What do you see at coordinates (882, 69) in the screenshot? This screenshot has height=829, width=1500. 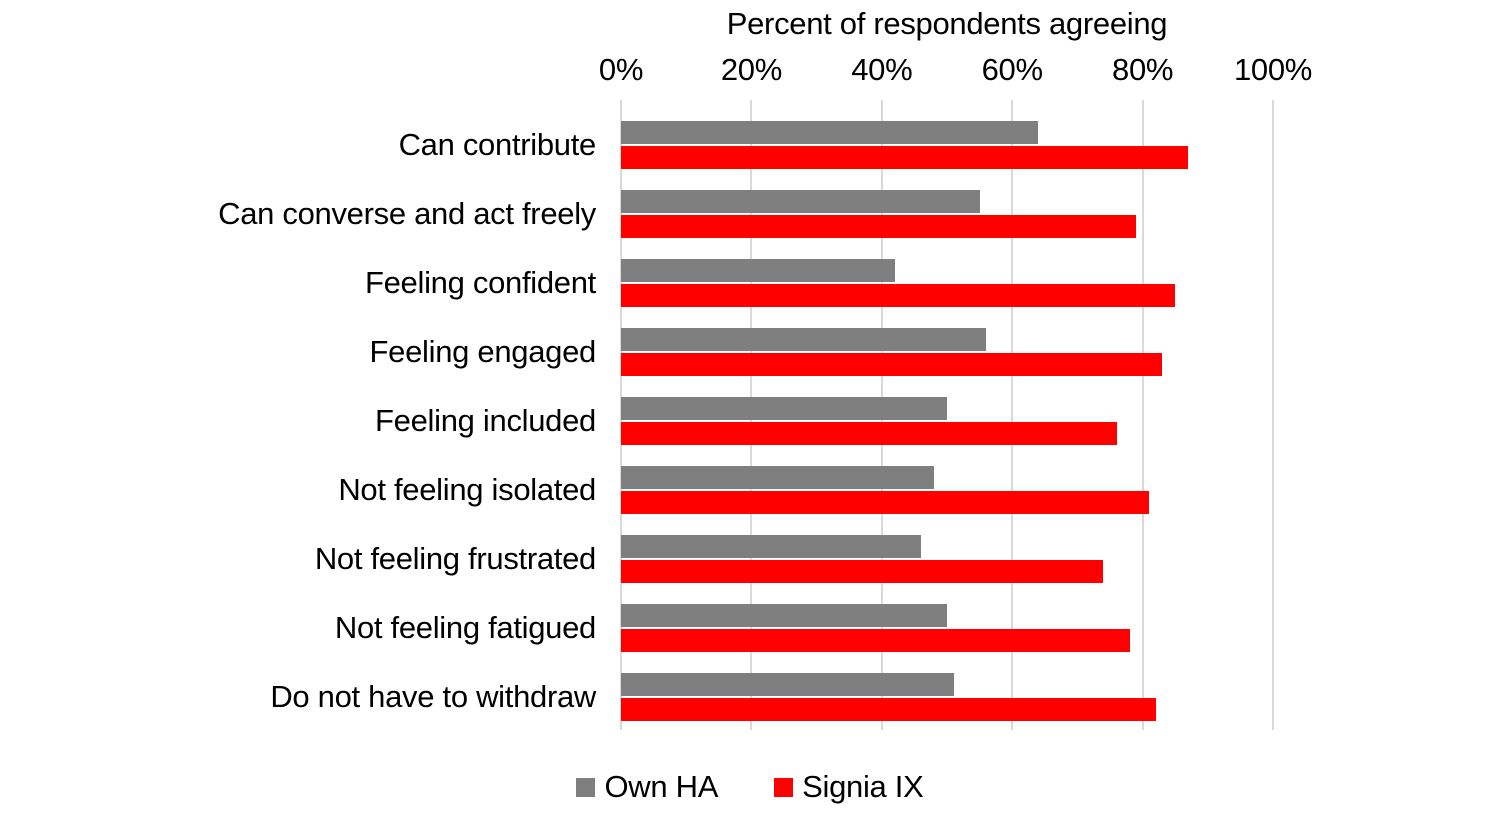 I see `x-axis-tick-label: 40%` at bounding box center [882, 69].